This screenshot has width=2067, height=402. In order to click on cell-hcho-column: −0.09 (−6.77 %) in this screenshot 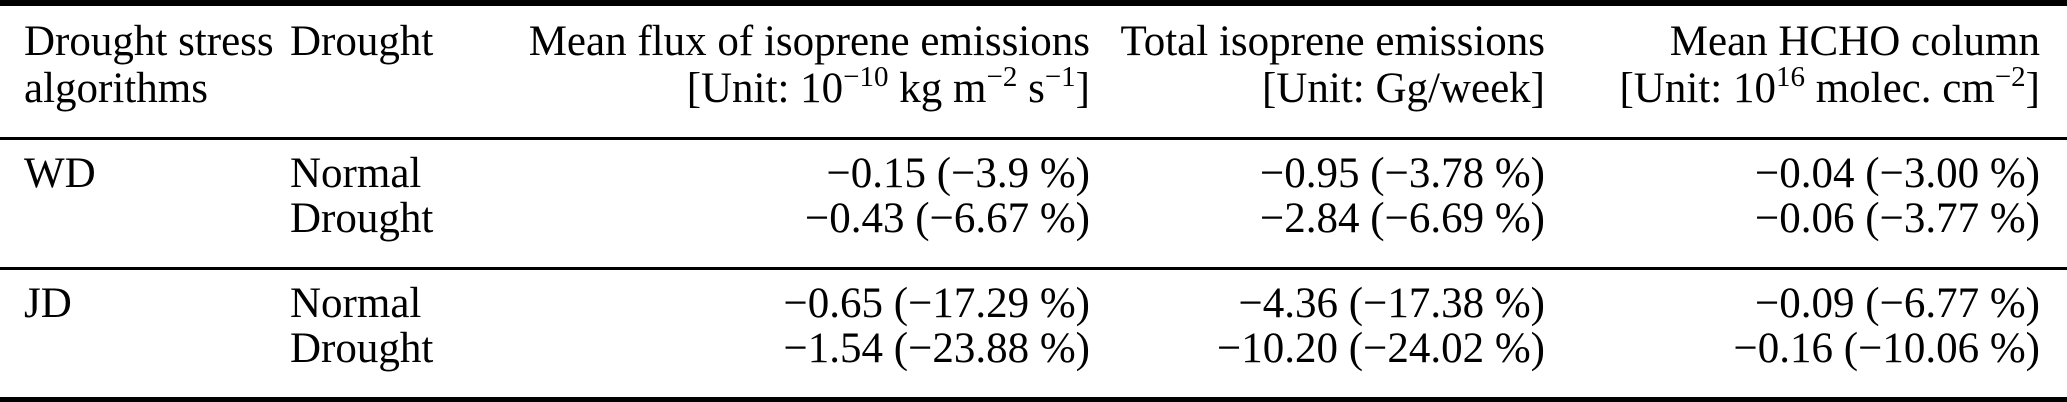, I will do `click(1897, 303)`.